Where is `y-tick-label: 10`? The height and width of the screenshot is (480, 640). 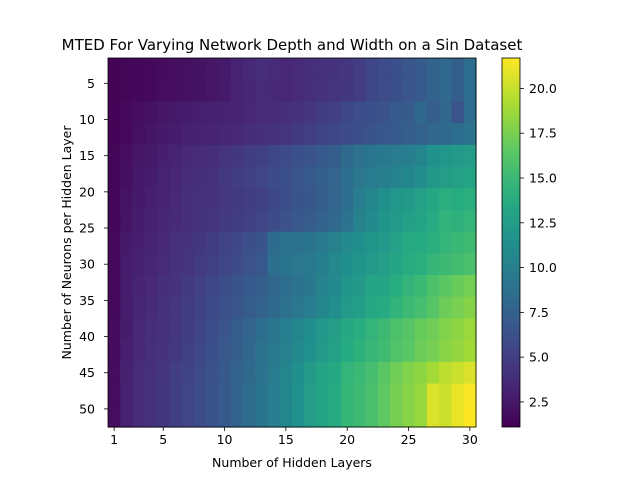
y-tick-label: 10 is located at coordinates (87, 119).